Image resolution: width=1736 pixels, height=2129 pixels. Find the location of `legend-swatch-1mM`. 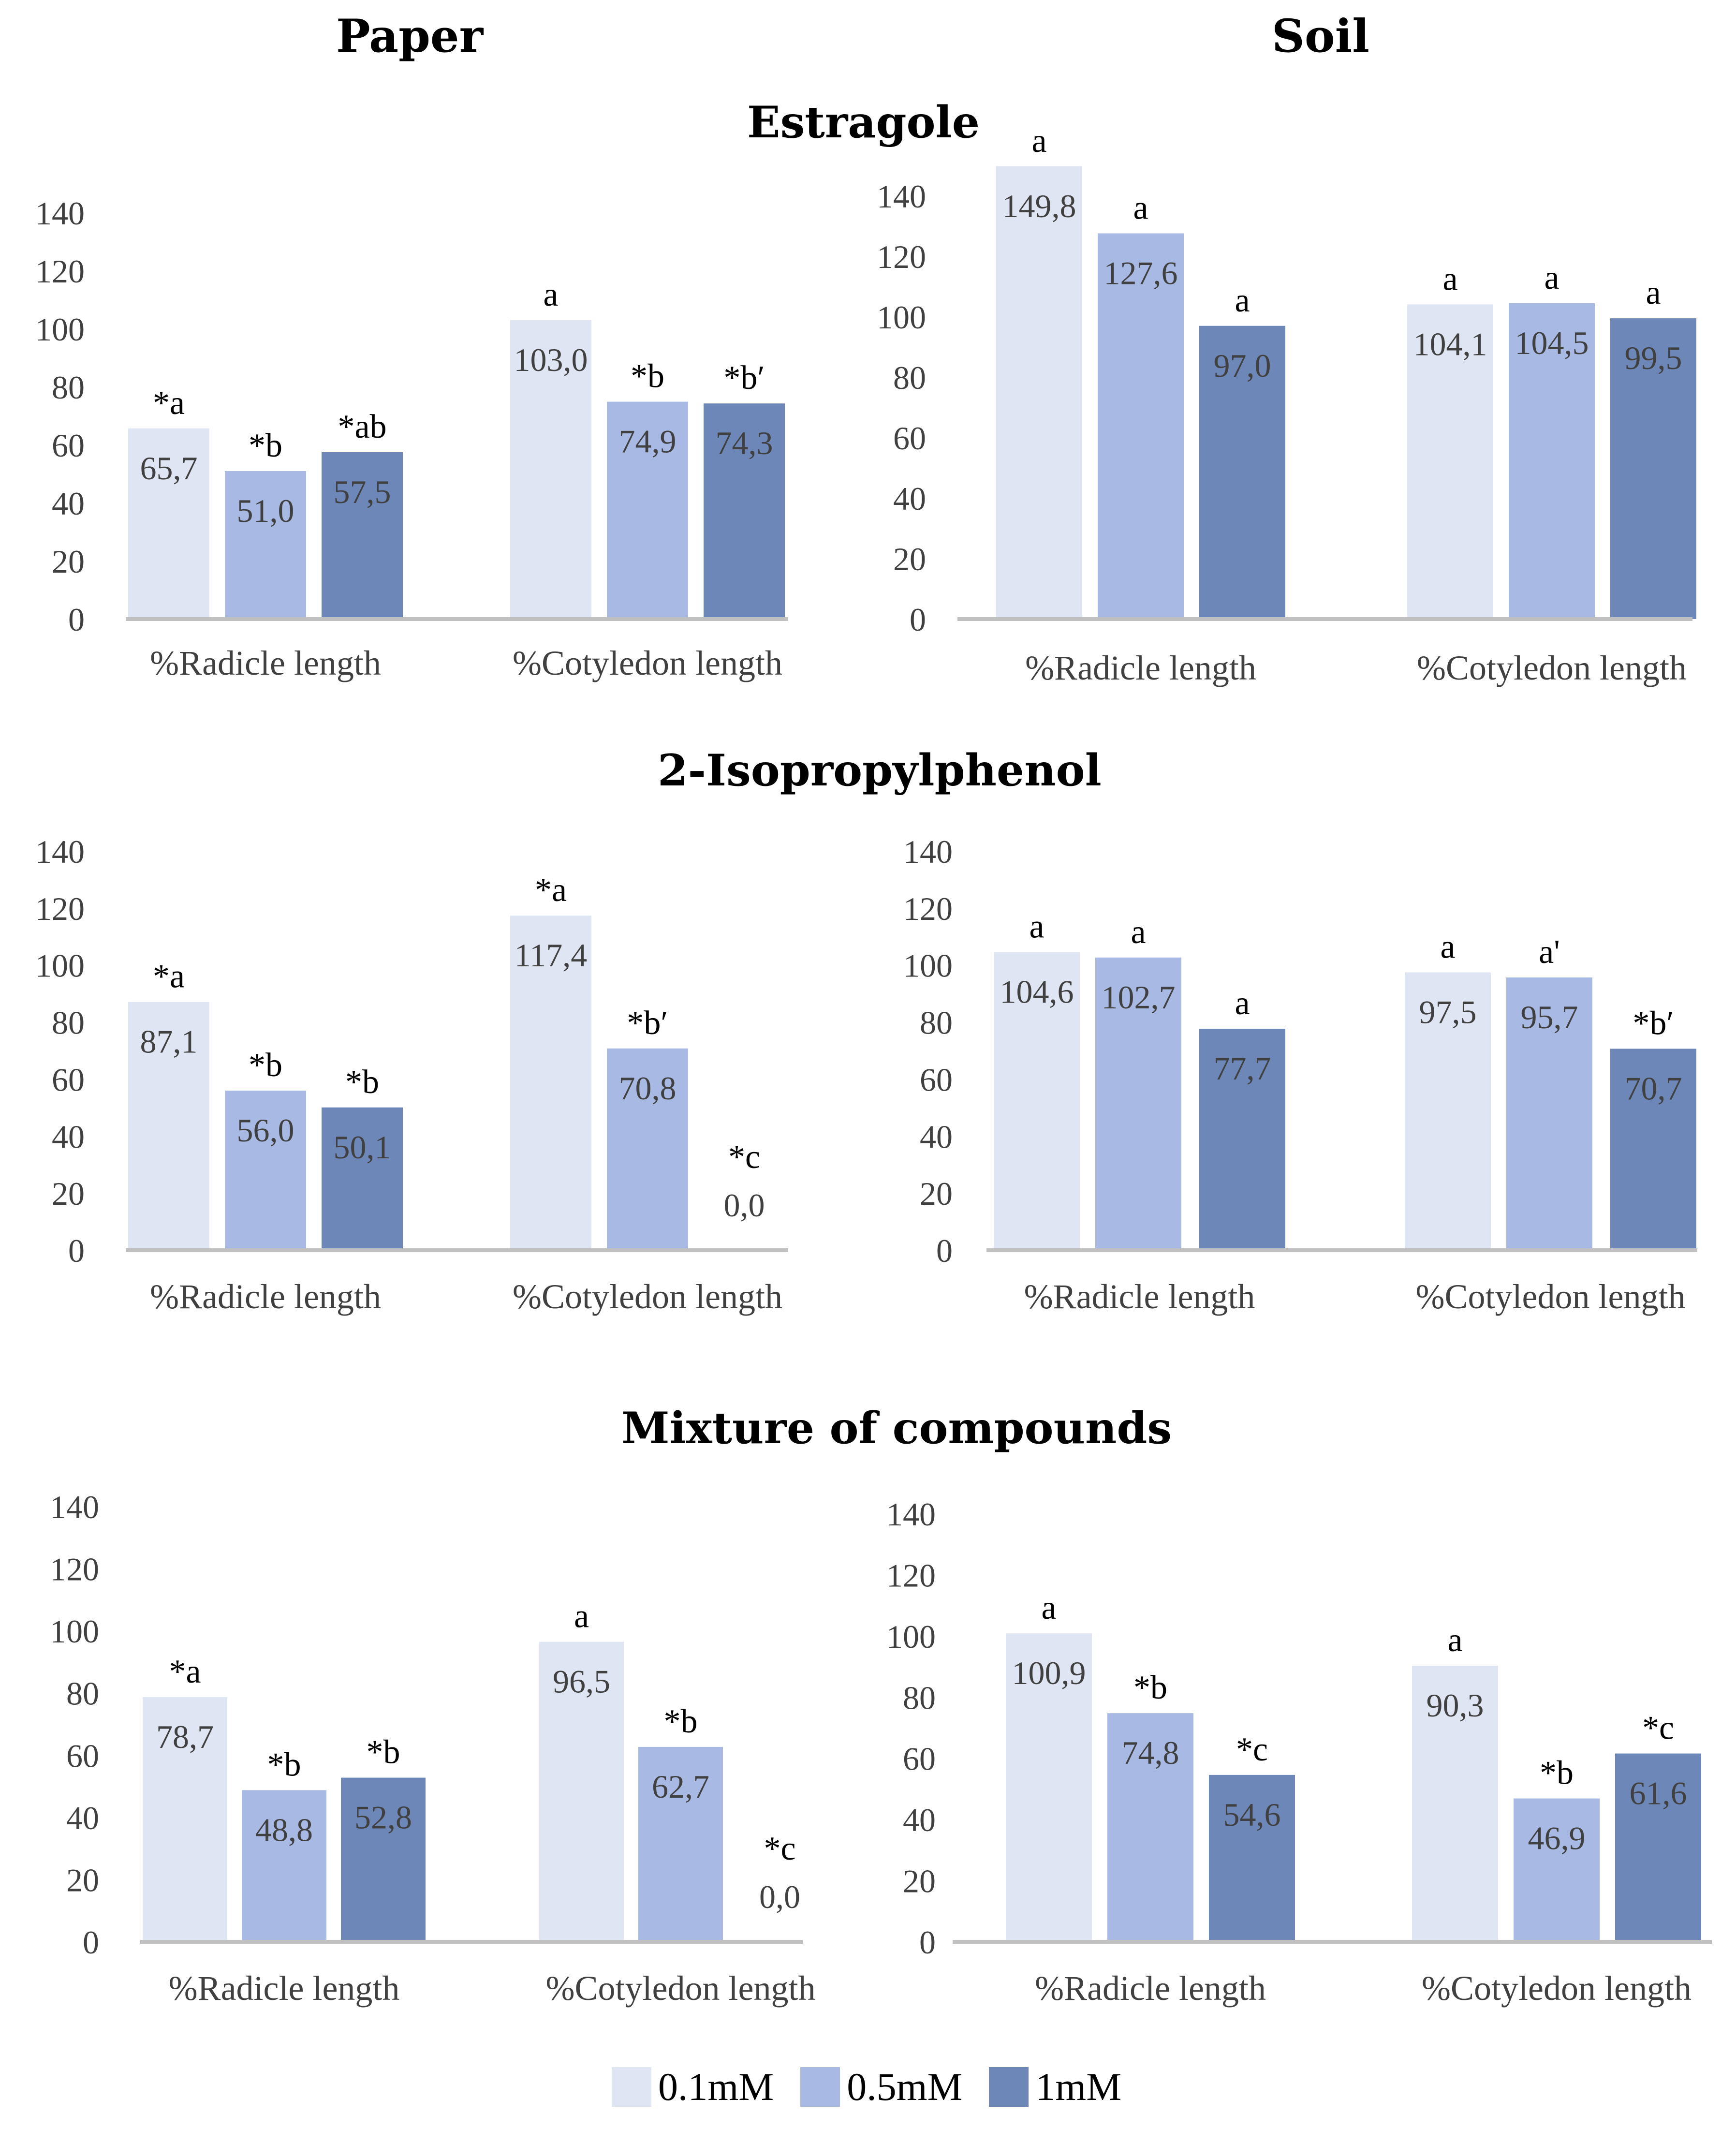

legend-swatch-1mM is located at coordinates (1009, 2087).